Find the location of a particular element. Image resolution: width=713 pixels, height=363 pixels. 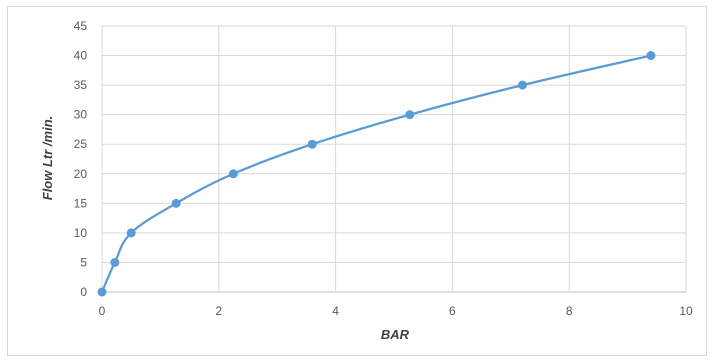

x-tick-label: 10 is located at coordinates (686, 311).